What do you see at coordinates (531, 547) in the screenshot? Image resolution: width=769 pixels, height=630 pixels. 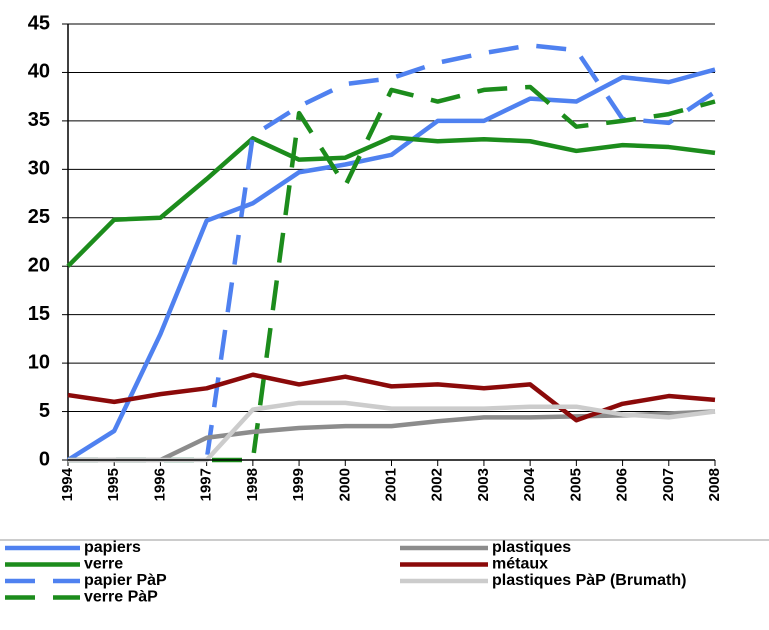 I see `legend-label: plastiques` at bounding box center [531, 547].